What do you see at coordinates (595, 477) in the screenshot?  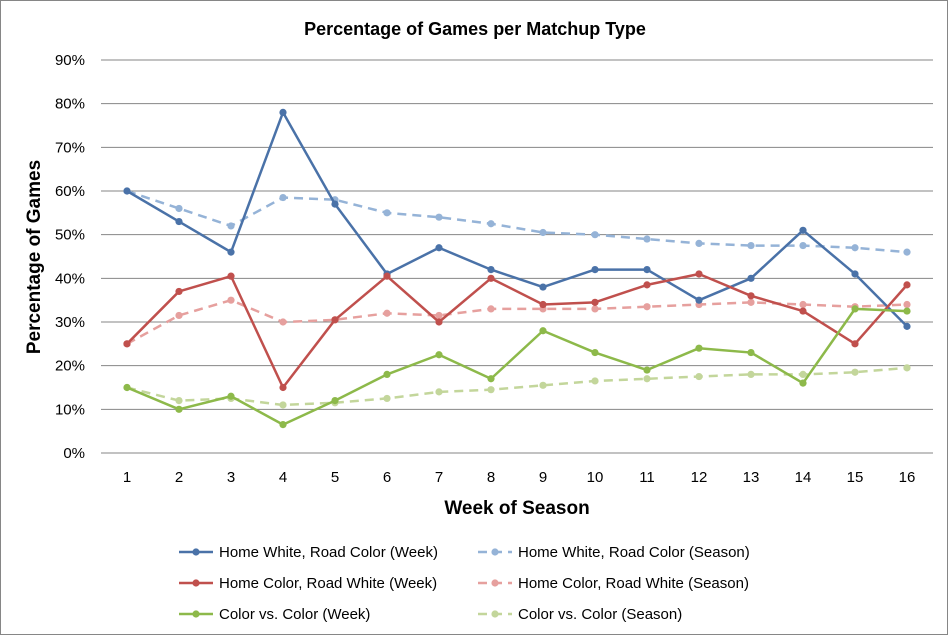 I see `x-tick-label: 10` at bounding box center [595, 477].